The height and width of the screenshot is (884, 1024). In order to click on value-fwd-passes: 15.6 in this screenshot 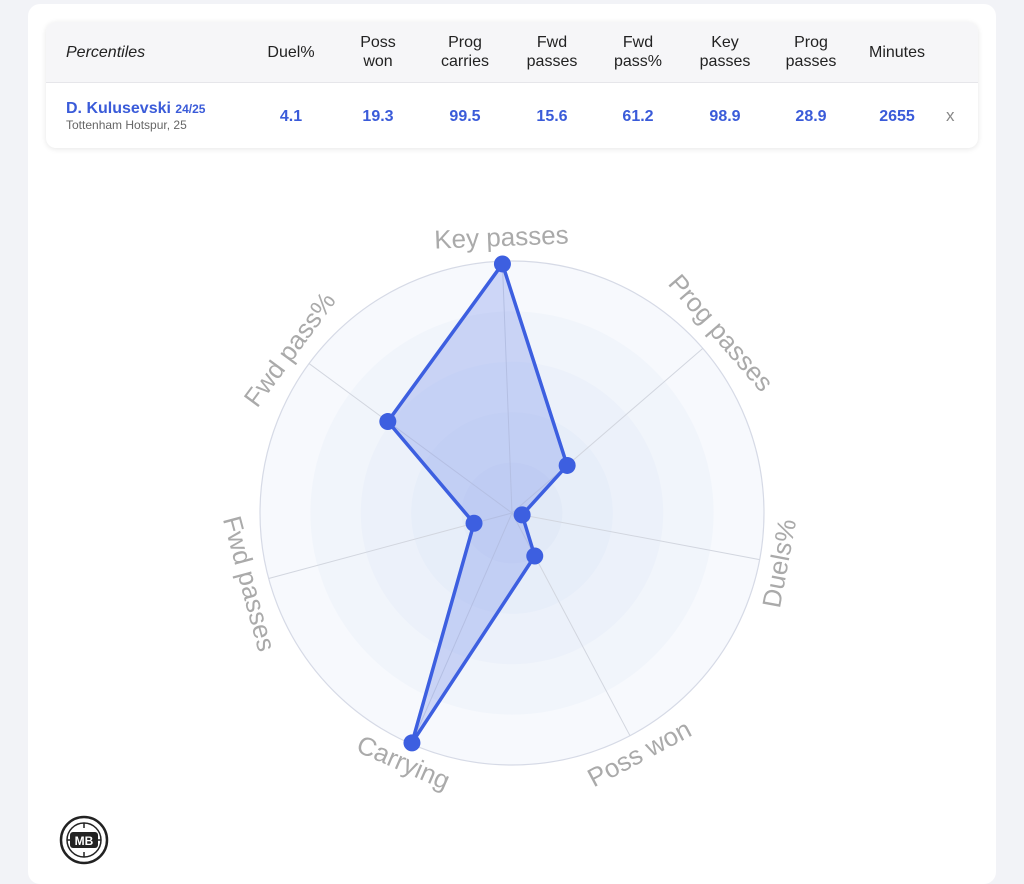, I will do `click(552, 116)`.